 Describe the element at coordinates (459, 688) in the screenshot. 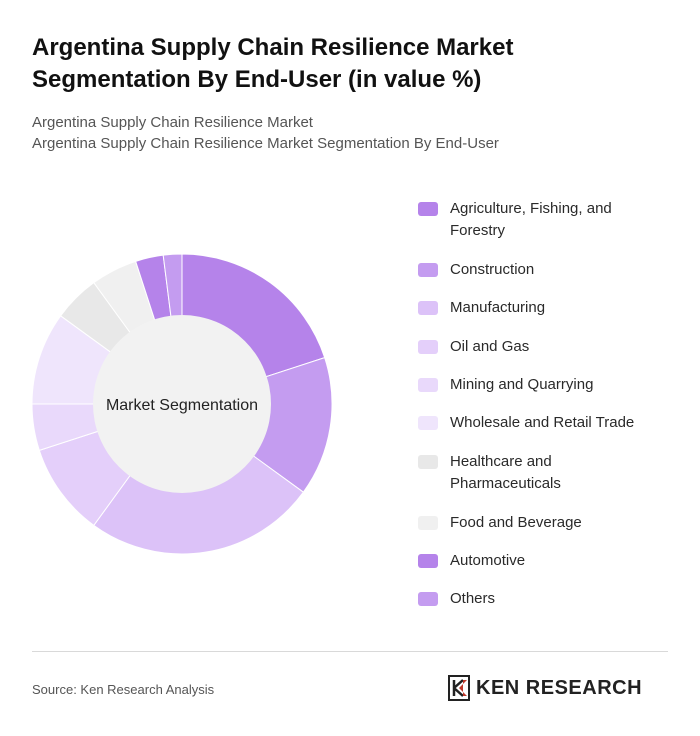

I see `ken-research-logo-icon` at that location.